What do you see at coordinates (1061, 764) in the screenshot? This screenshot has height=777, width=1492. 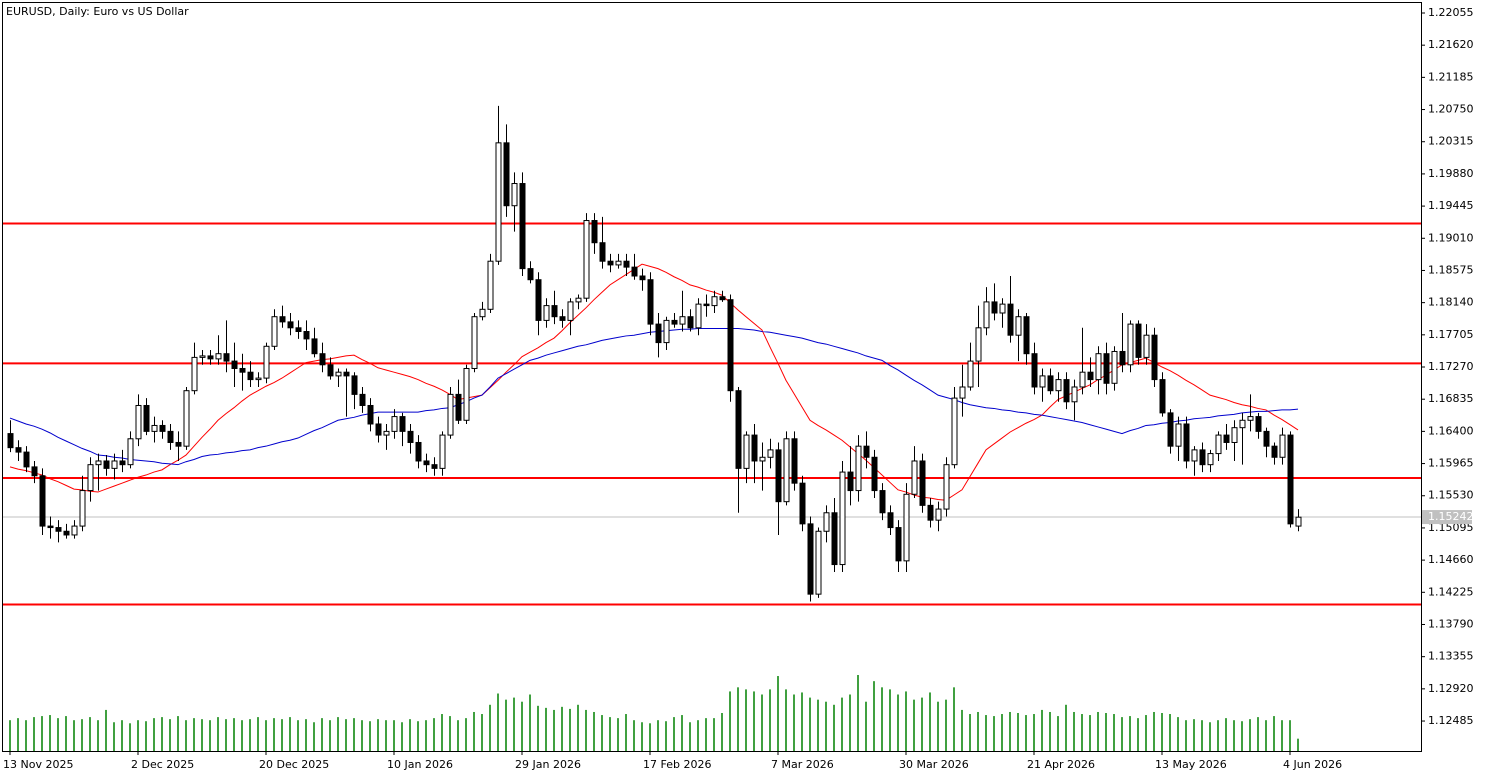 I see `x-tick-label: 21 Apr 2026` at bounding box center [1061, 764].